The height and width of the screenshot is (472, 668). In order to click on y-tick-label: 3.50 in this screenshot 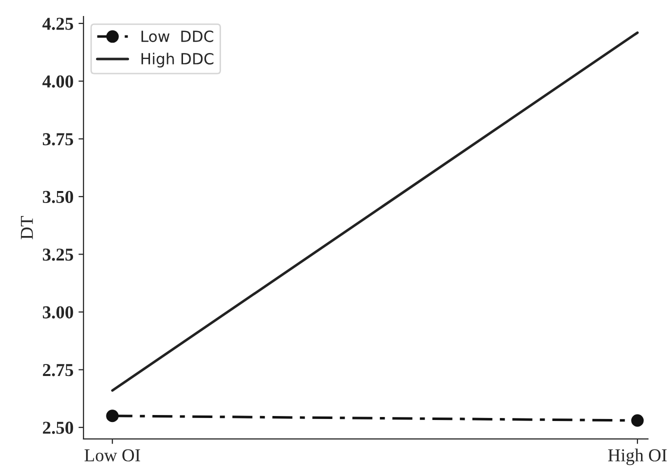, I will do `click(58, 197)`.